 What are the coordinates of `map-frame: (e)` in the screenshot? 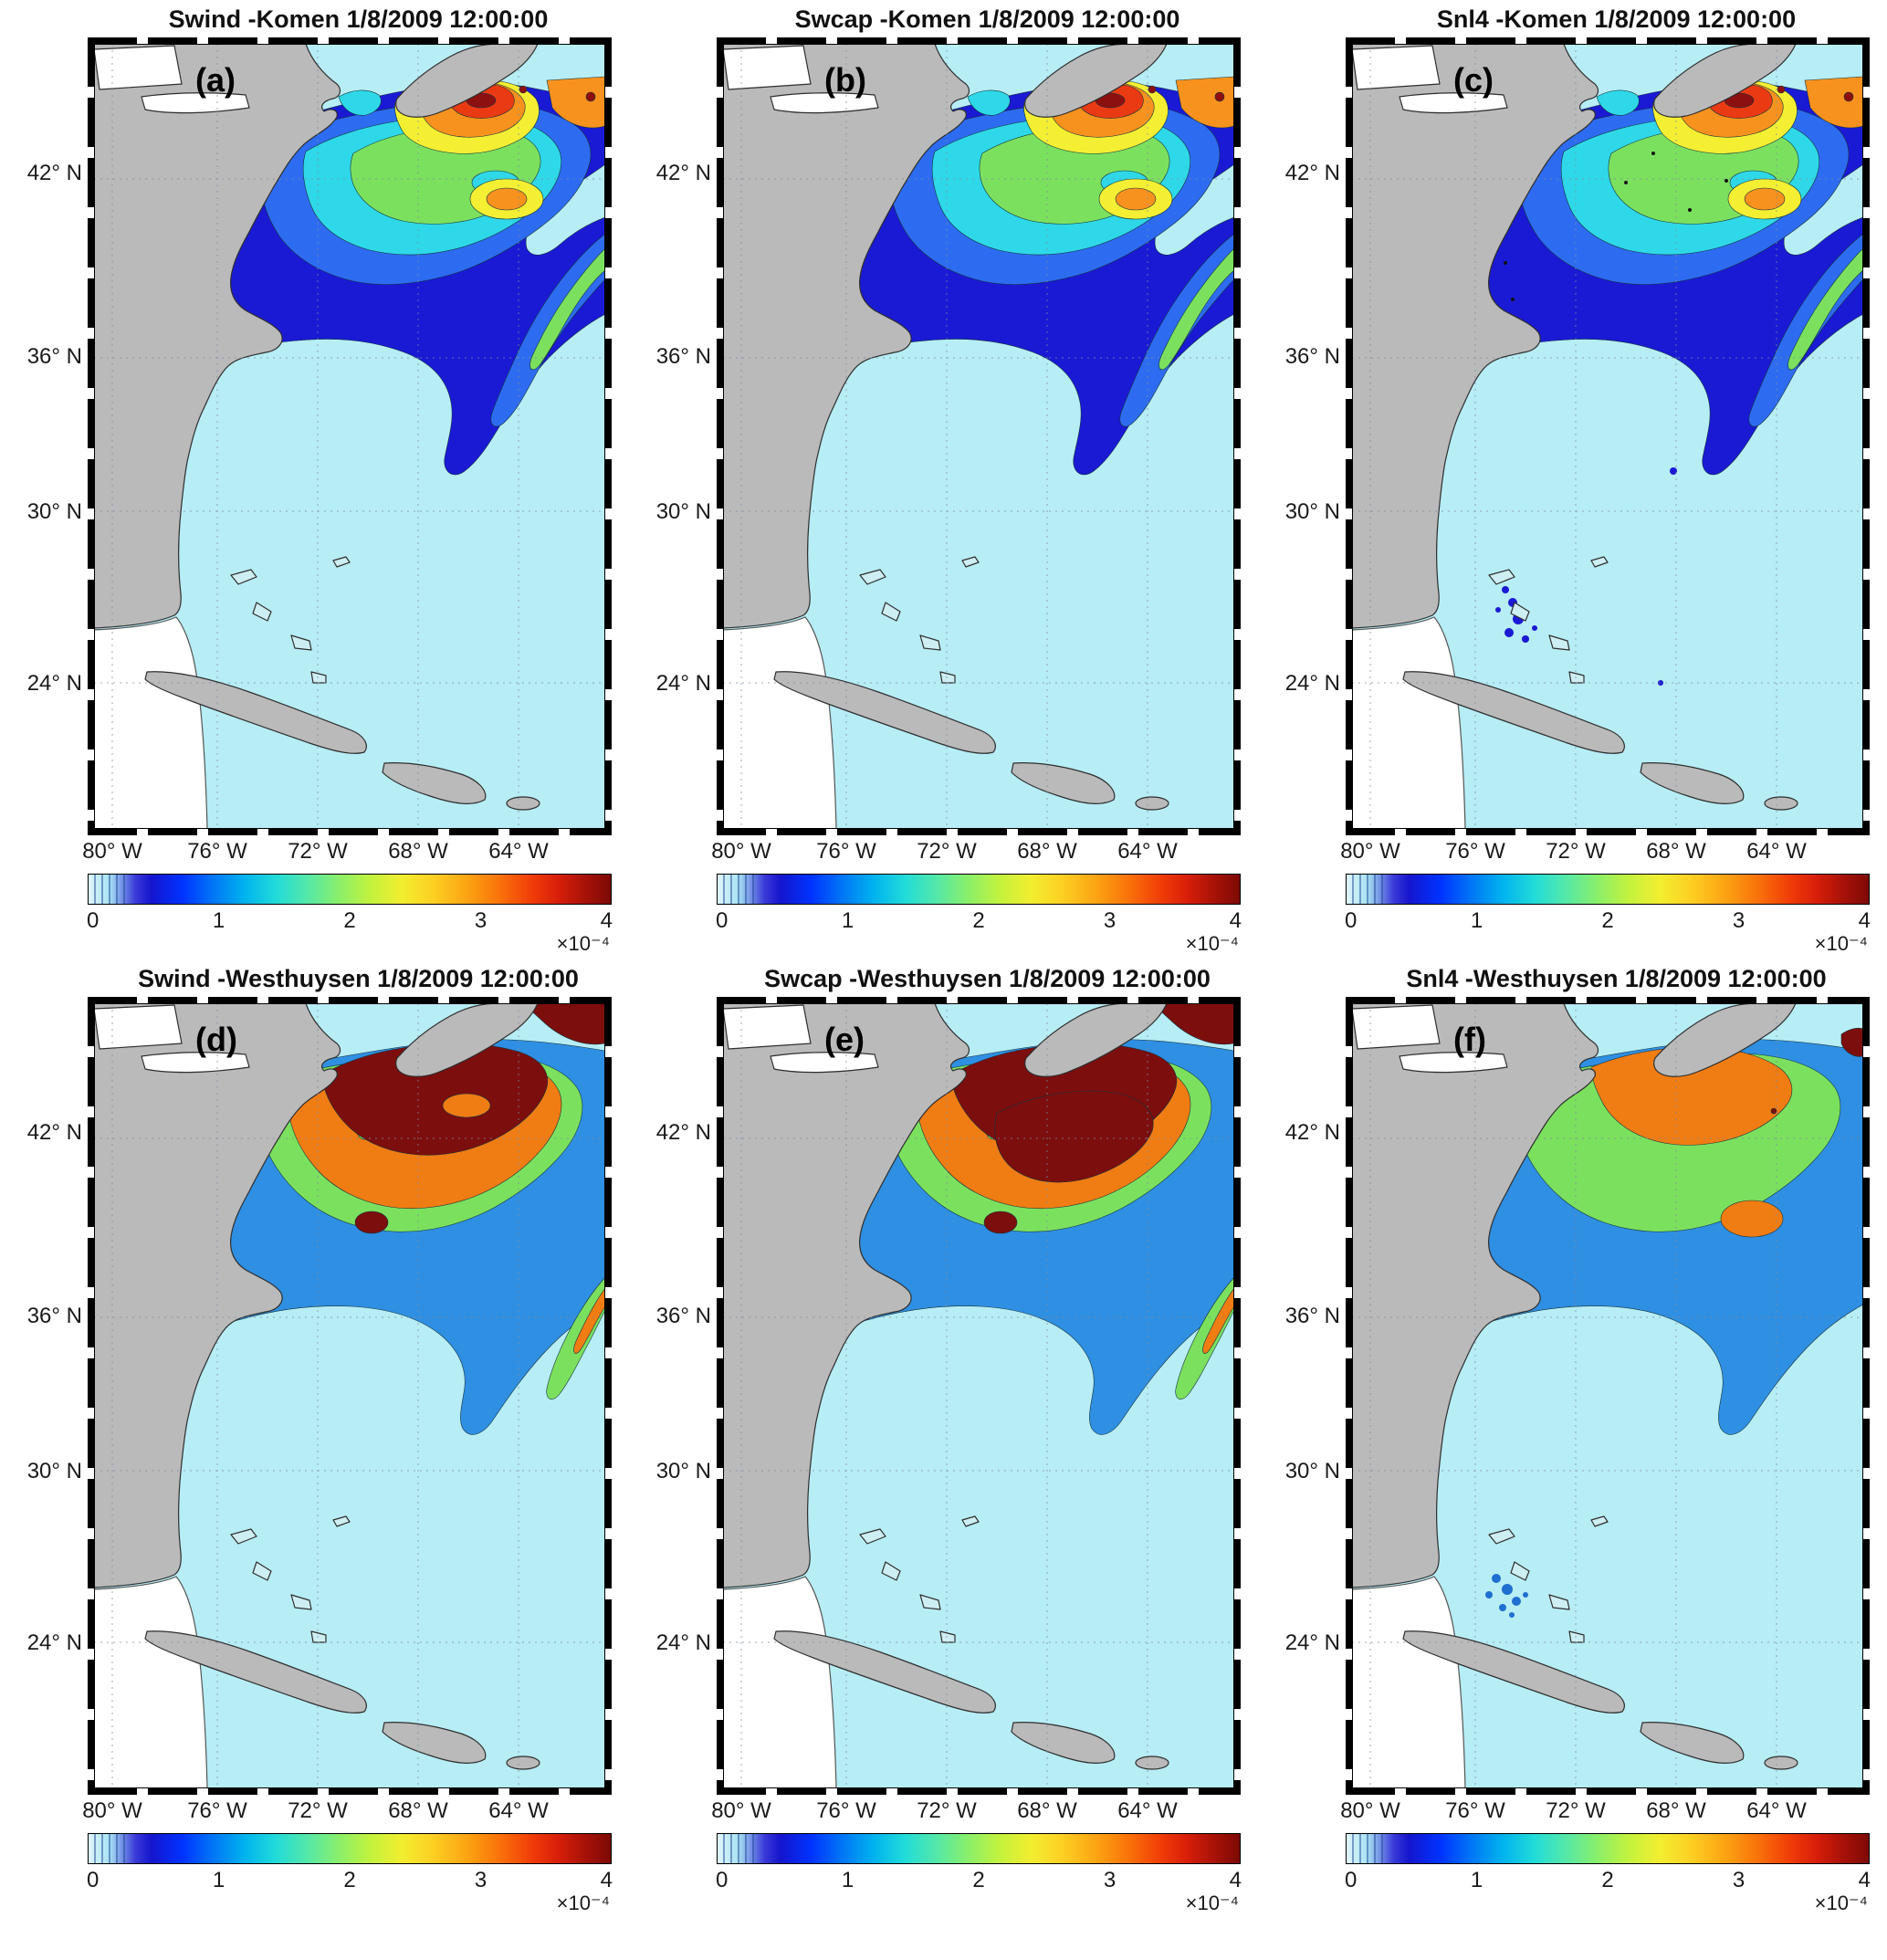 It's located at (979, 1396).